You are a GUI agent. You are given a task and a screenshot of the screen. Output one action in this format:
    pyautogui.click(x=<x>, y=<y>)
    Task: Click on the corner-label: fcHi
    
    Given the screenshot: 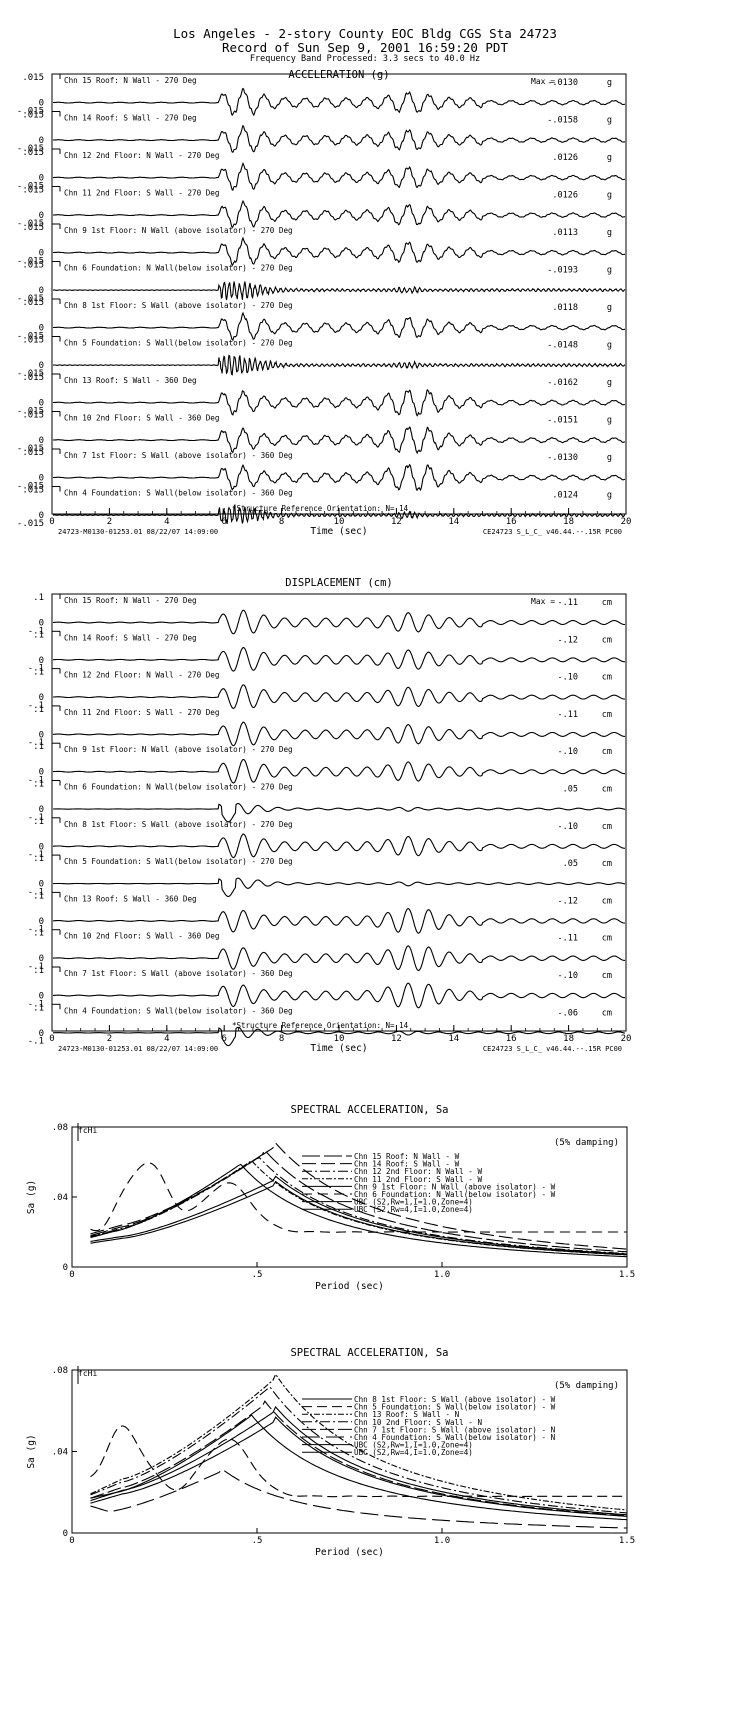 What is the action you would take?
    pyautogui.click(x=87, y=1130)
    